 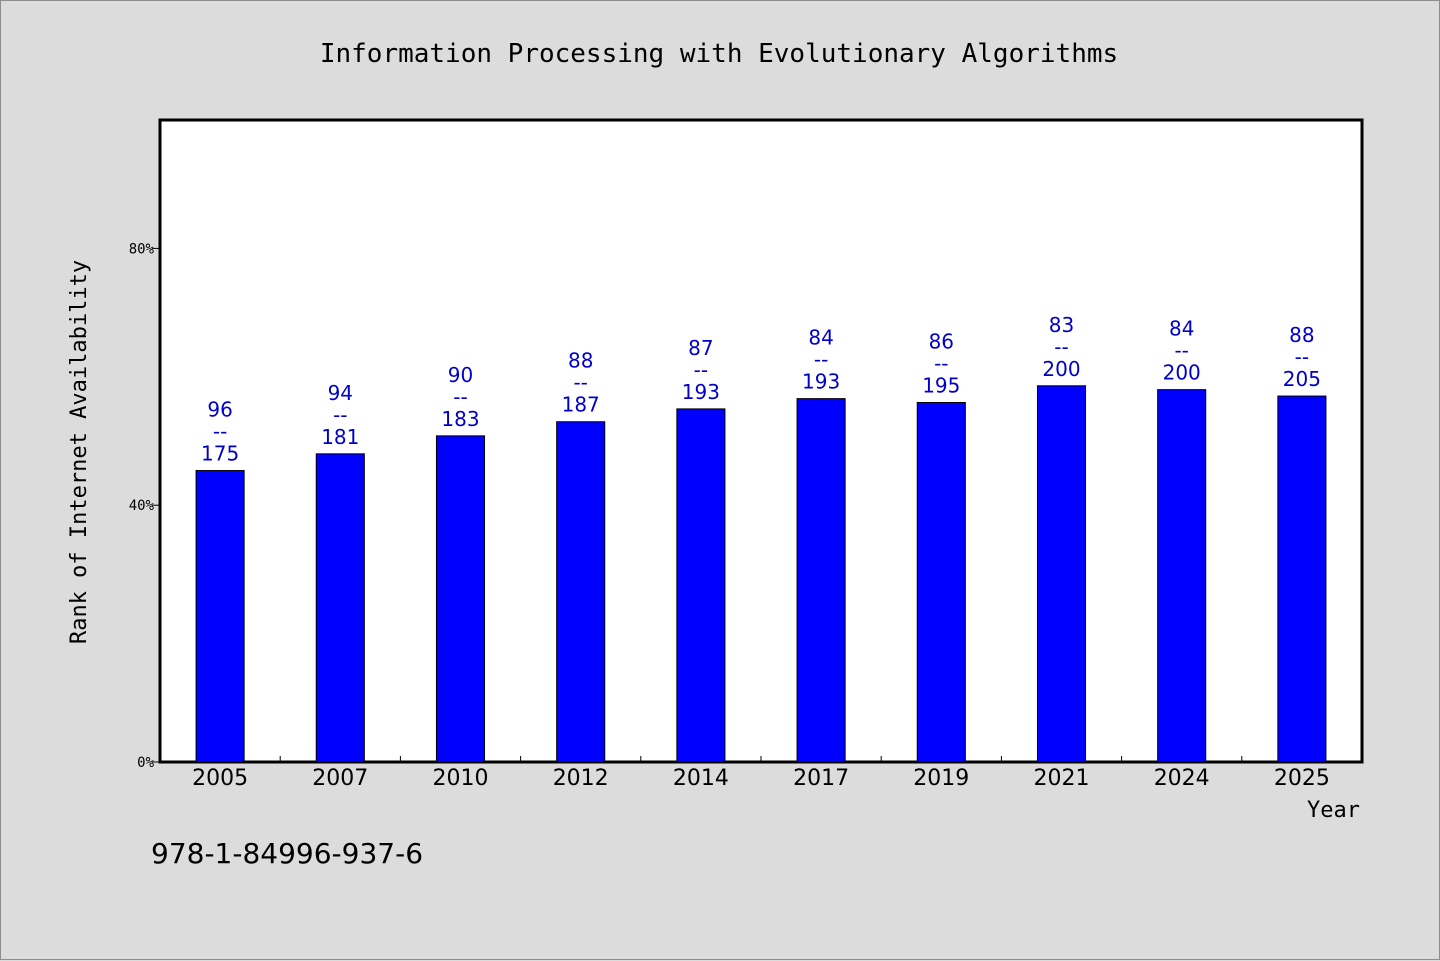 I want to click on data-label-2024-line-1: 84, so click(x=1181, y=329).